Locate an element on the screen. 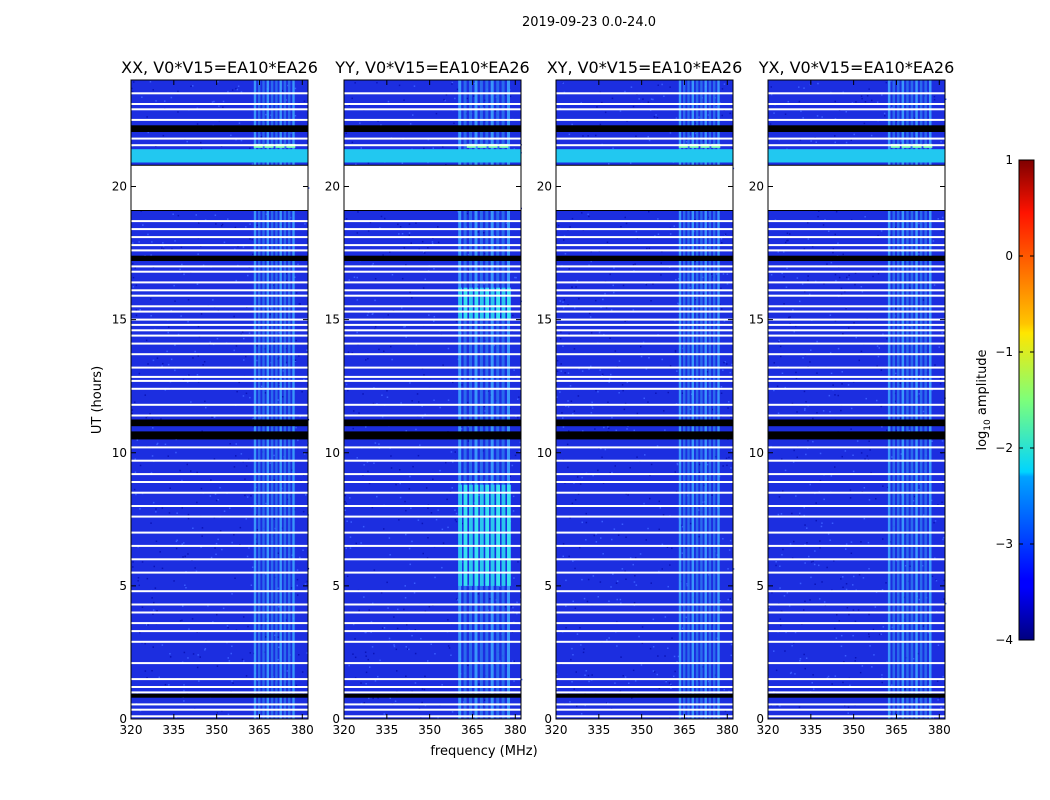  x-tick-label: 380 is located at coordinates (302, 730).